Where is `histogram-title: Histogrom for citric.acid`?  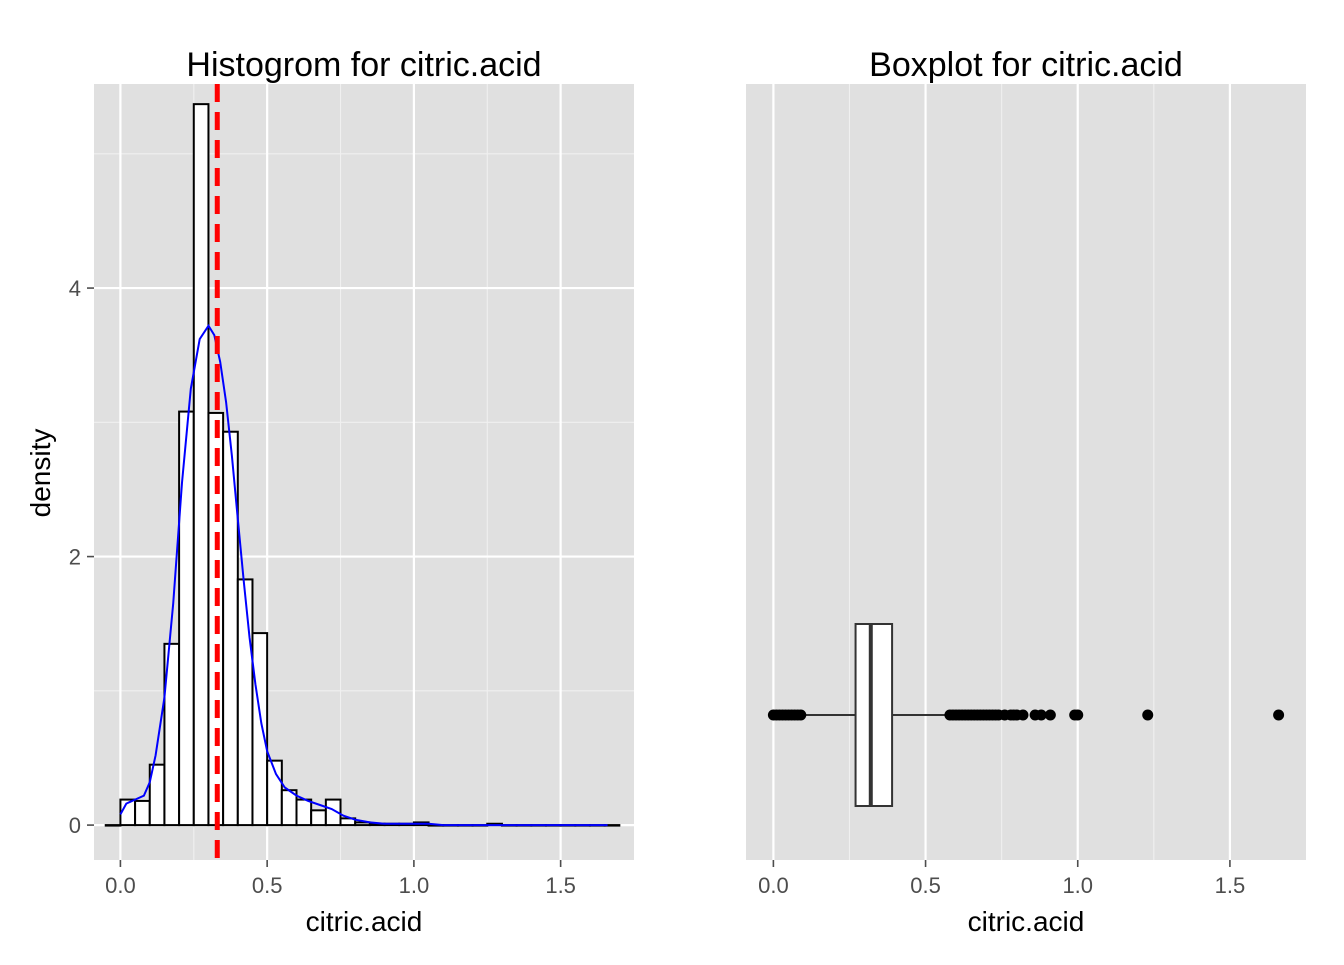
histogram-title: Histogrom for citric.acid is located at coordinates (363, 65).